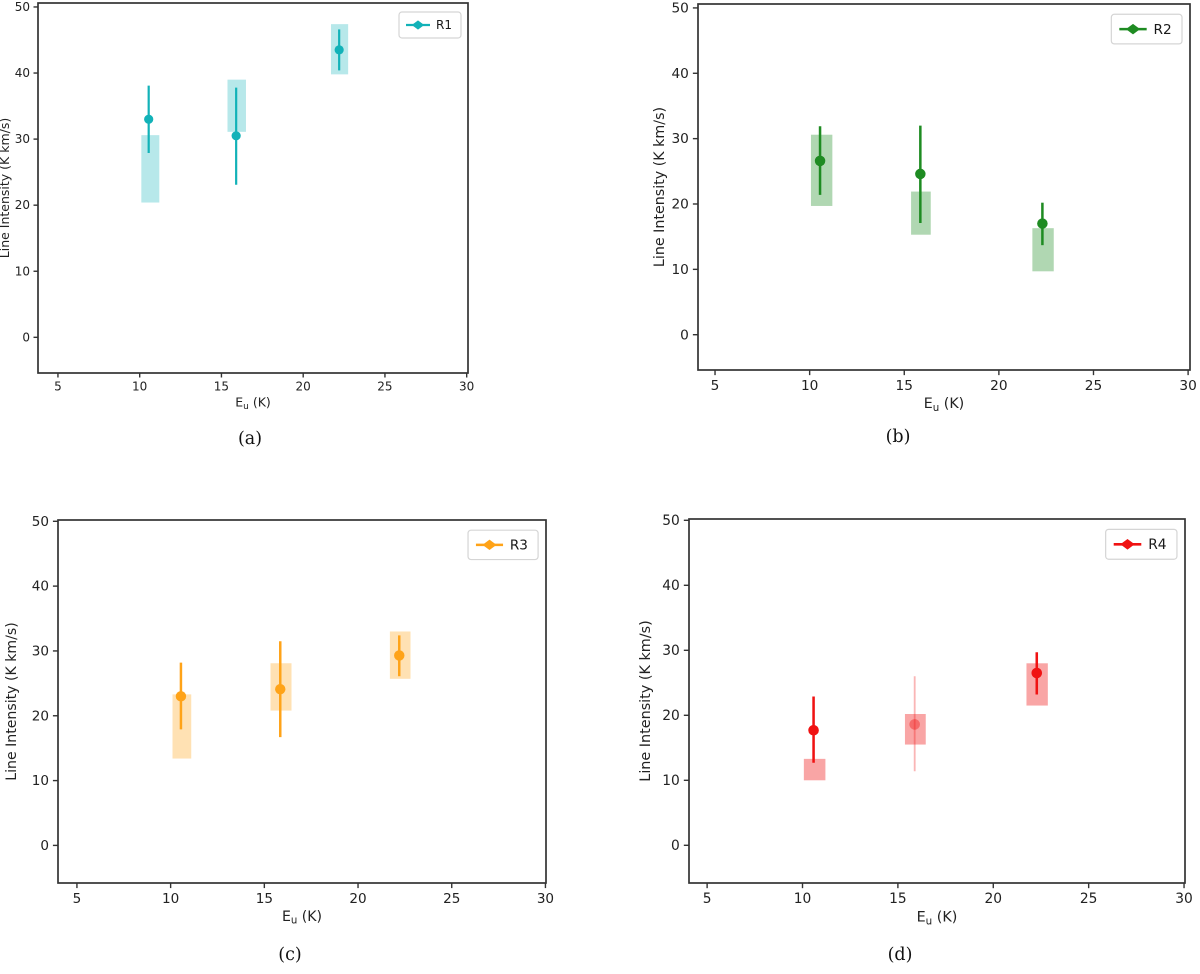 This screenshot has width=1200, height=974. I want to click on legend: R4, so click(1141, 544).